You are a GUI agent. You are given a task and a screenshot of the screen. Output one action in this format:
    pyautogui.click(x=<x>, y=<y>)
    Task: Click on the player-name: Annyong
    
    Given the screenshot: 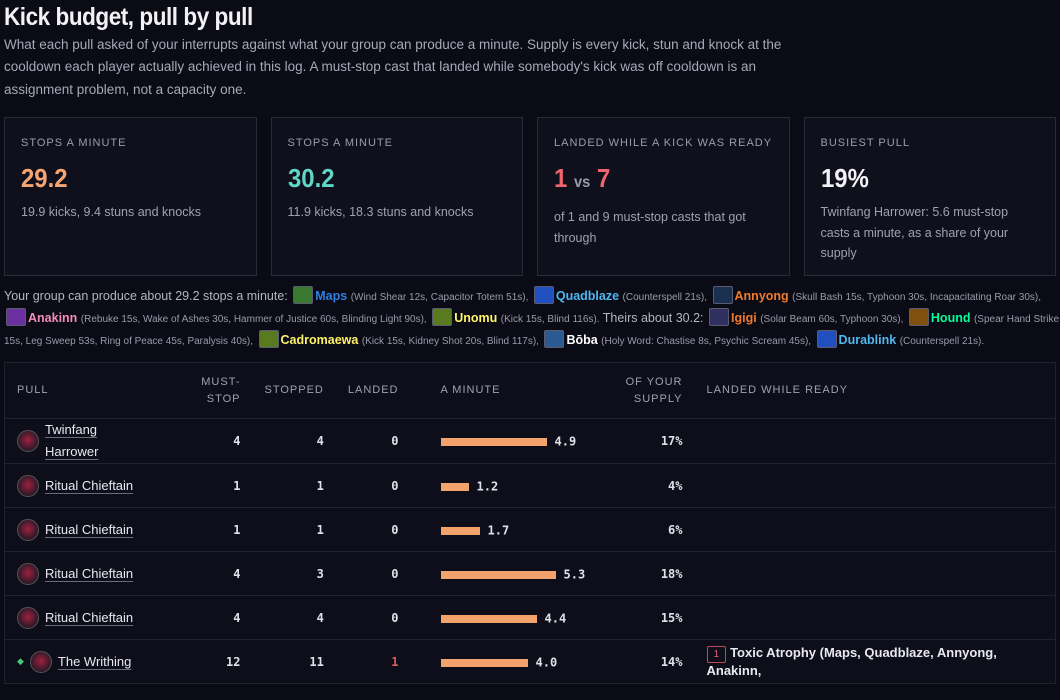 What is the action you would take?
    pyautogui.click(x=761, y=296)
    